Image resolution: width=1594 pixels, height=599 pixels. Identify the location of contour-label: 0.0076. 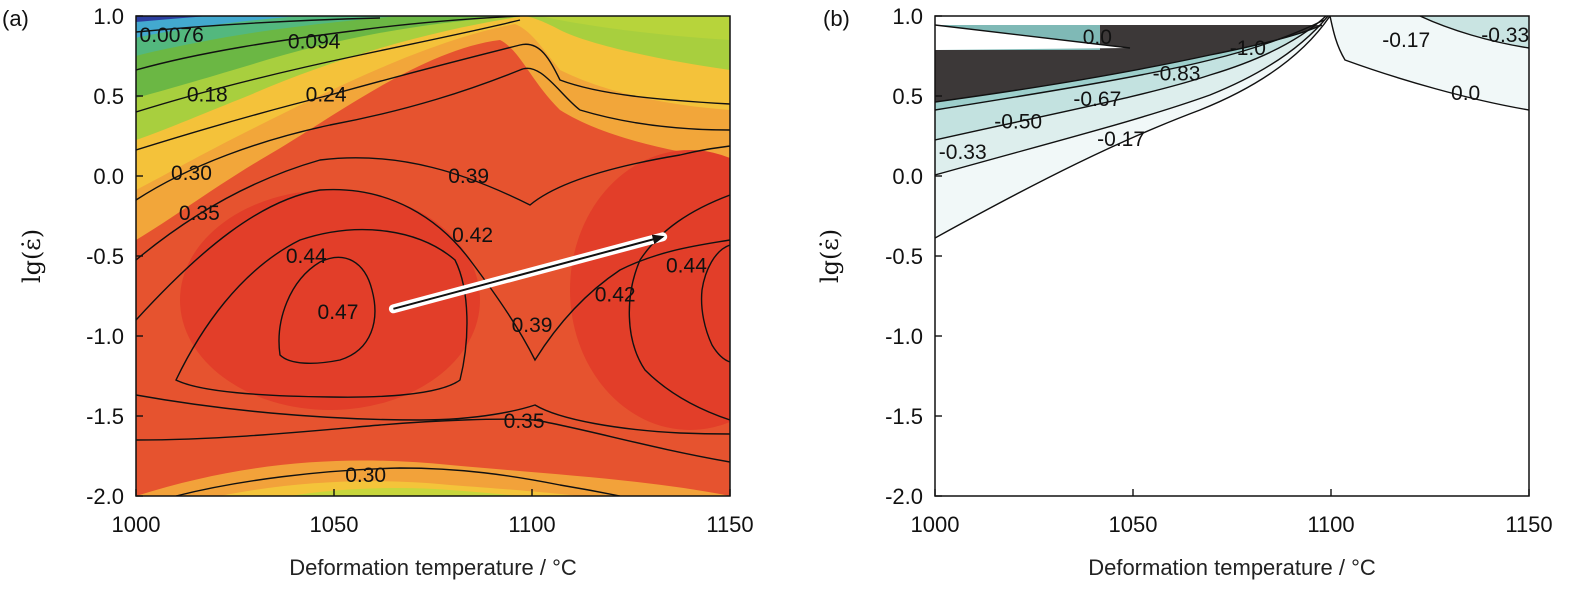
(172, 35).